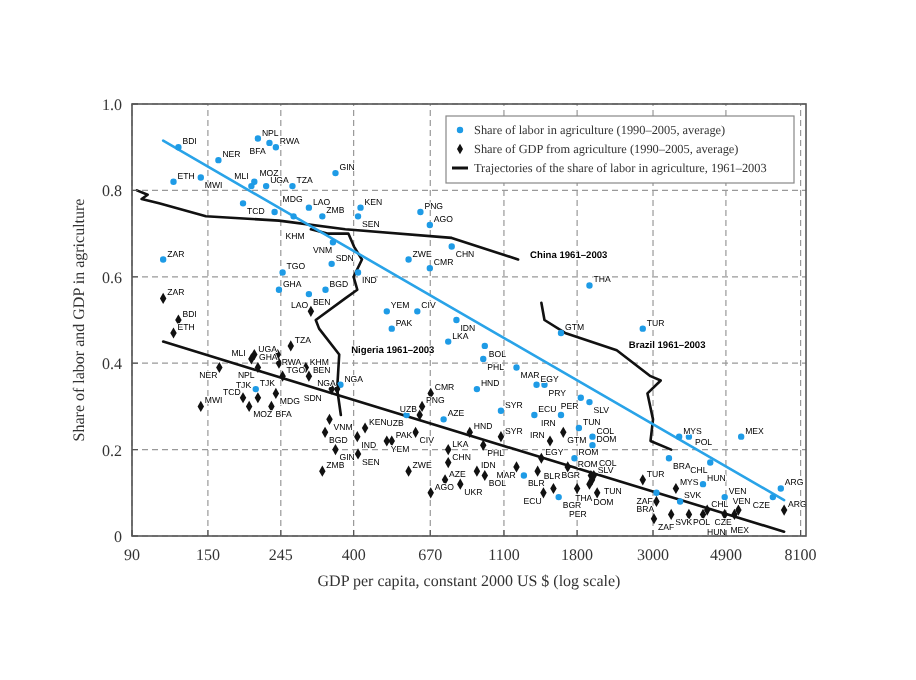  I want to click on x-tick-label: 8100, so click(800, 555).